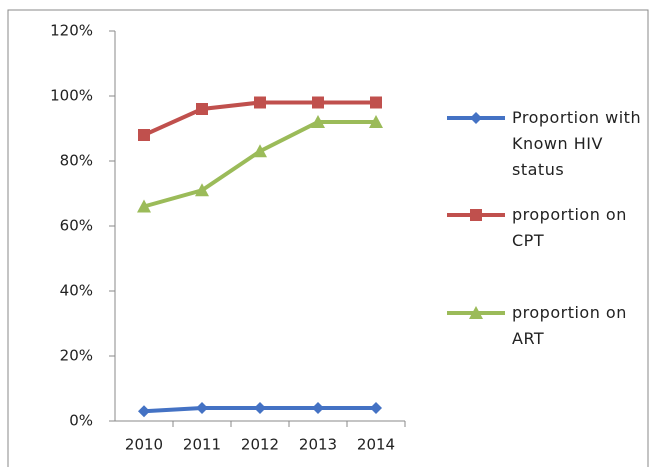 This screenshot has height=467, width=655. I want to click on legend-label: Proportion with Known HIV status, so click(577, 143).